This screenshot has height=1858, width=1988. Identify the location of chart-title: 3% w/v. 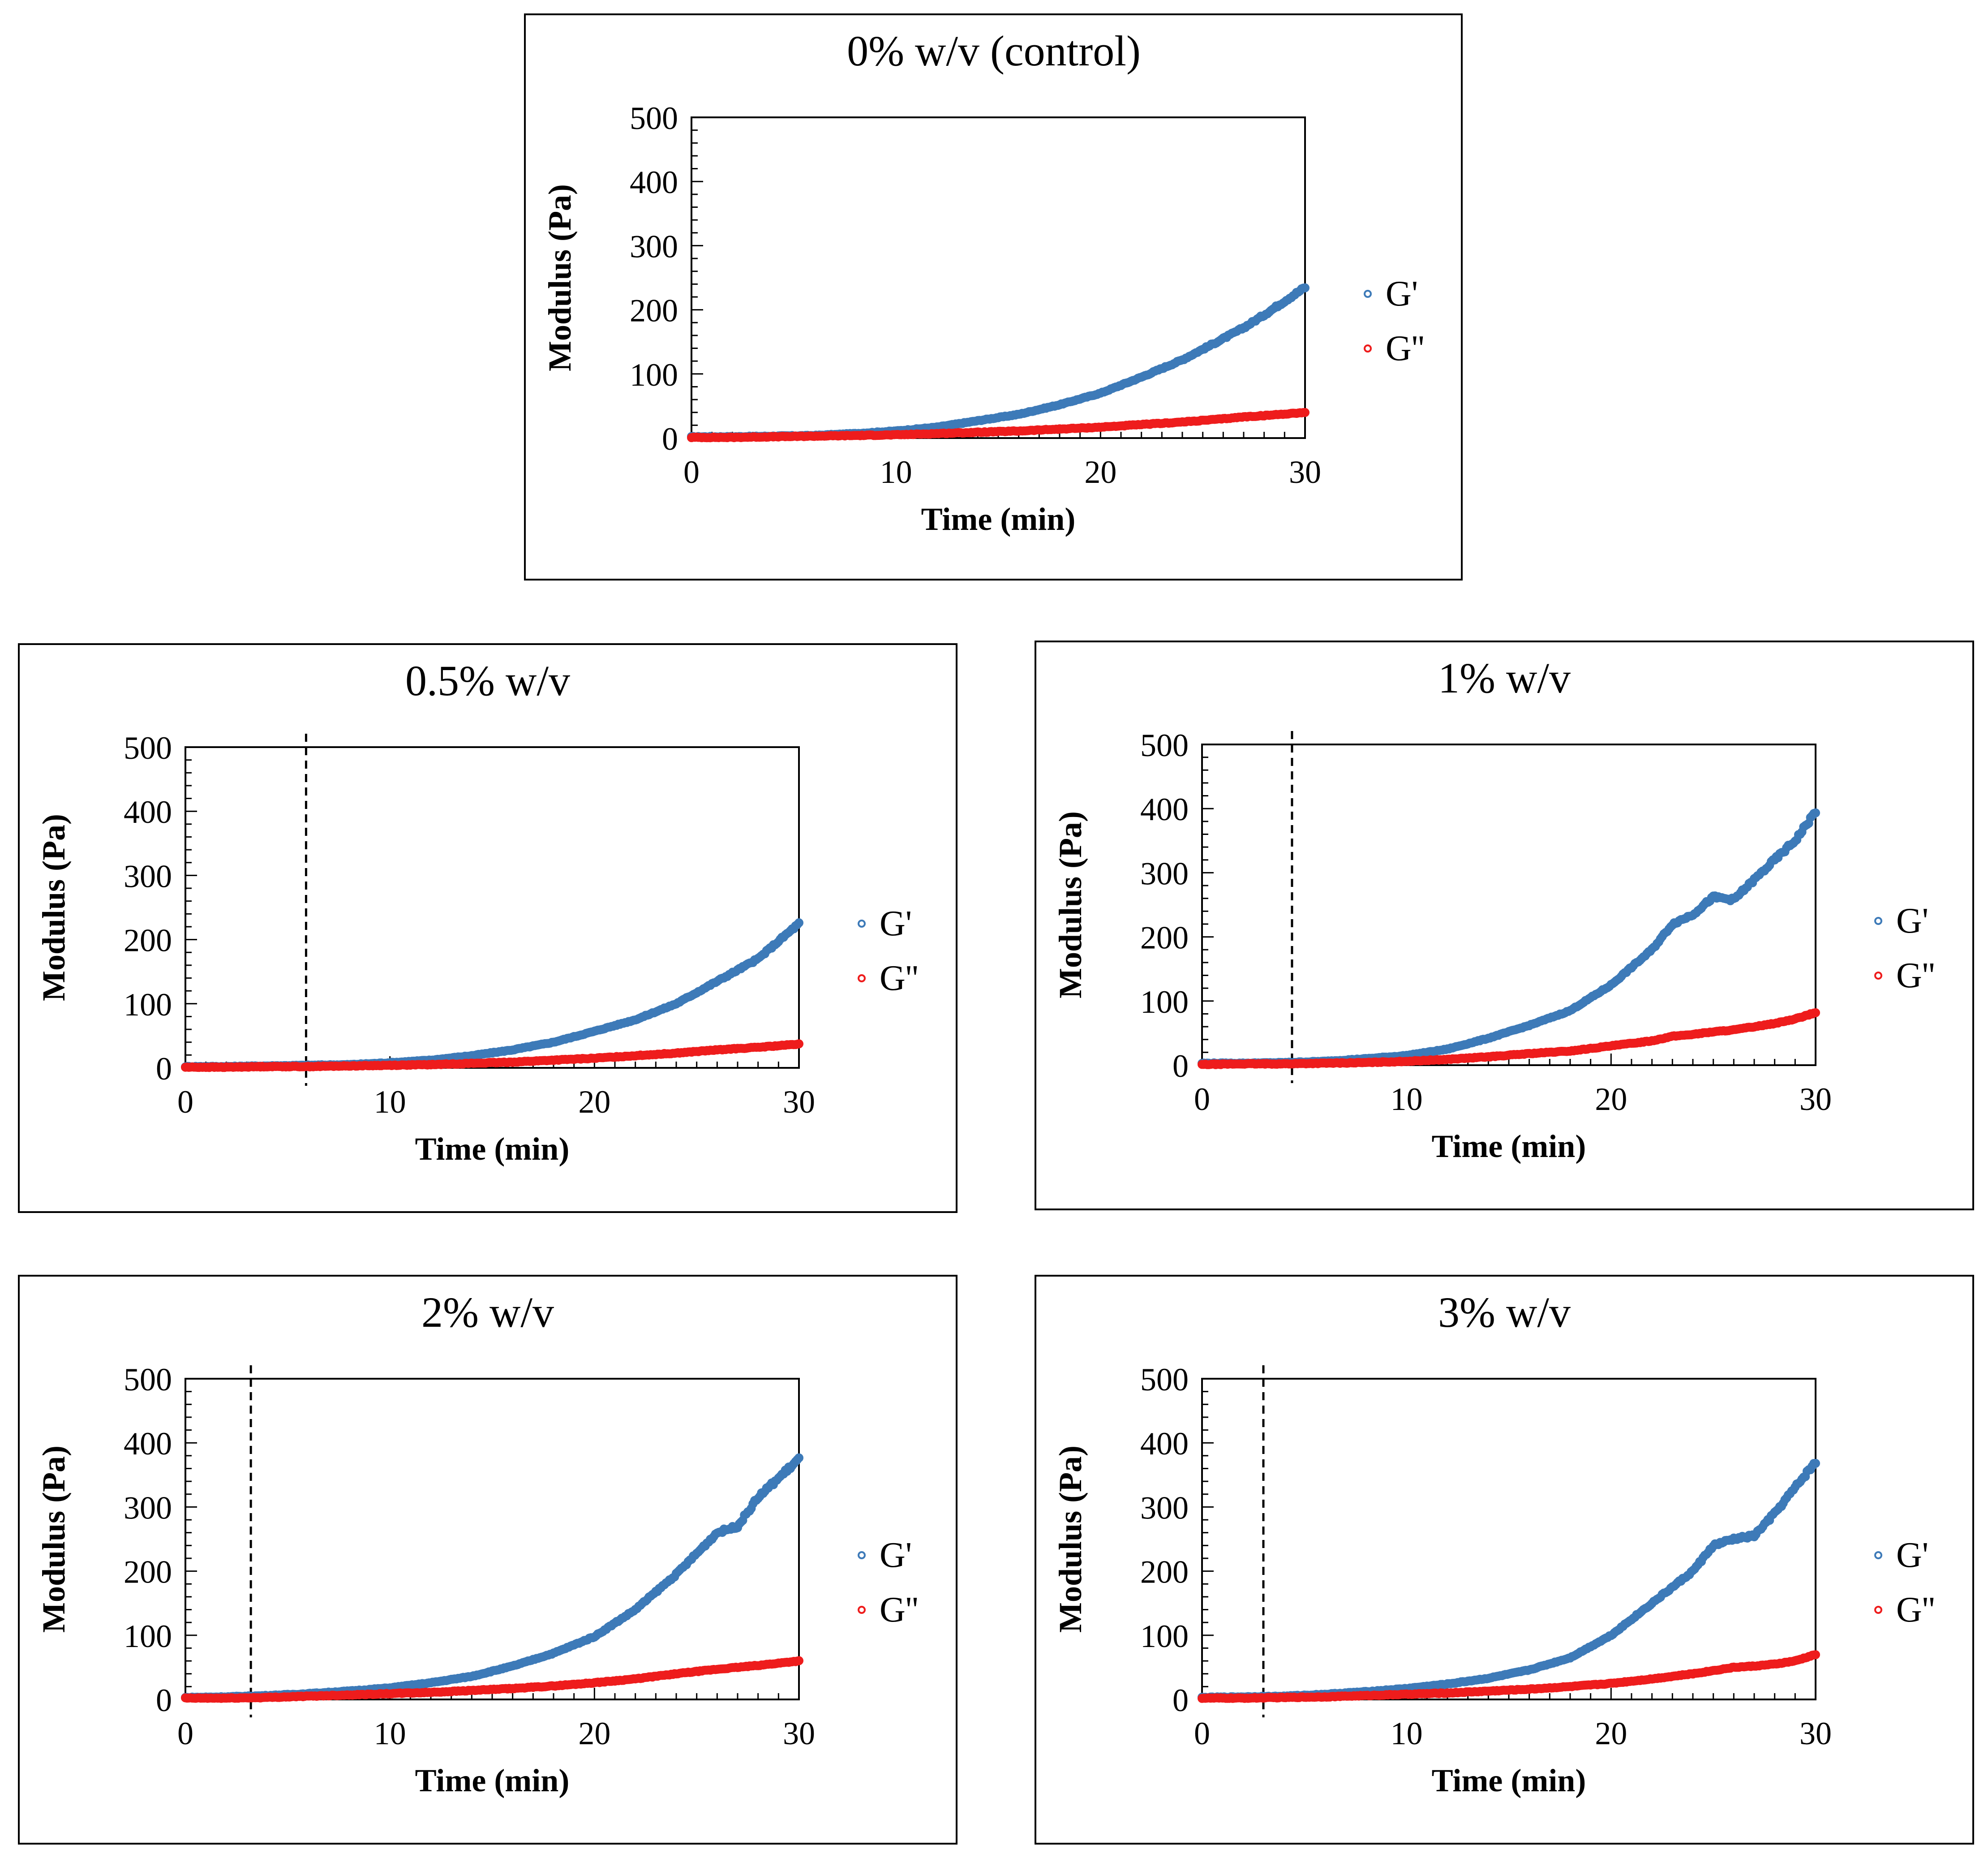
(1504, 1312).